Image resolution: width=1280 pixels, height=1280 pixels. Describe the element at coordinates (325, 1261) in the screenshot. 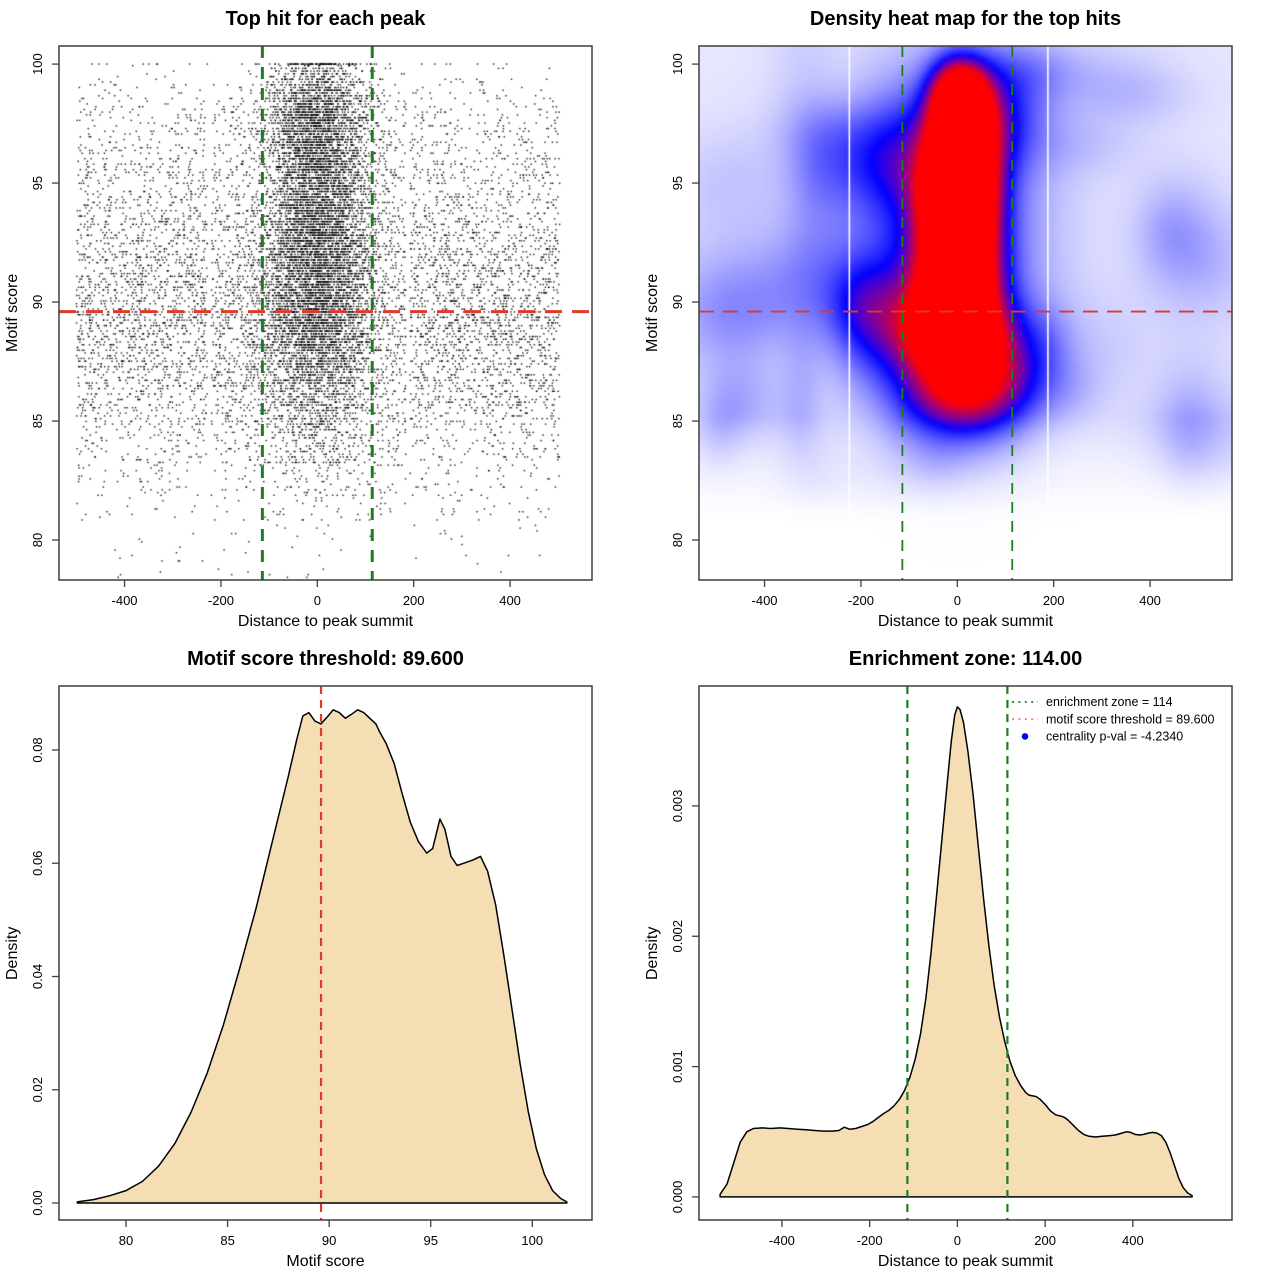

I see `x-axis-label: Motif score` at that location.